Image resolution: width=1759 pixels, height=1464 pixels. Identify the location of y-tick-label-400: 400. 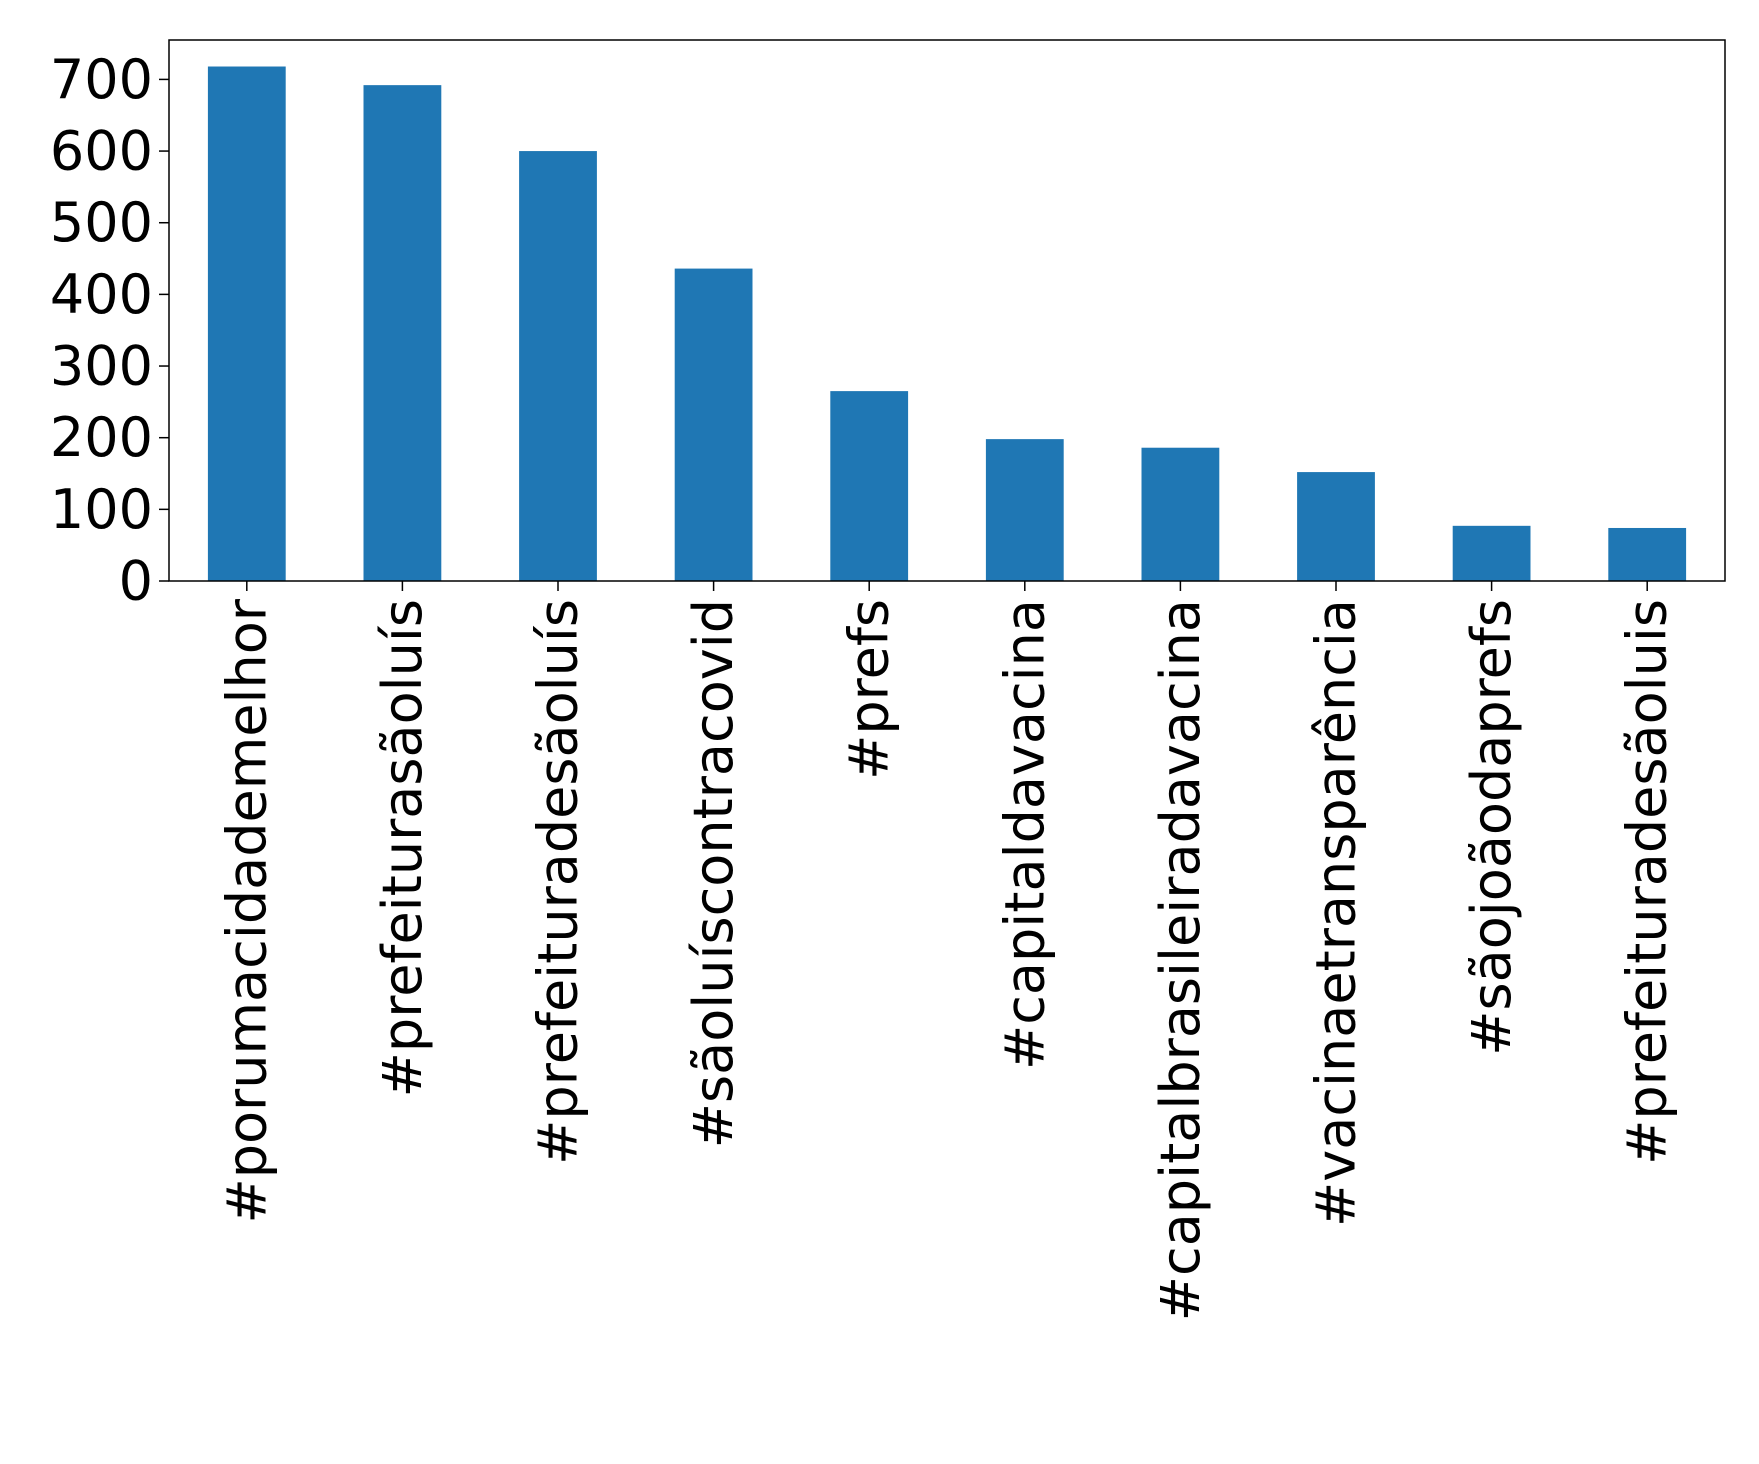
(101, 294).